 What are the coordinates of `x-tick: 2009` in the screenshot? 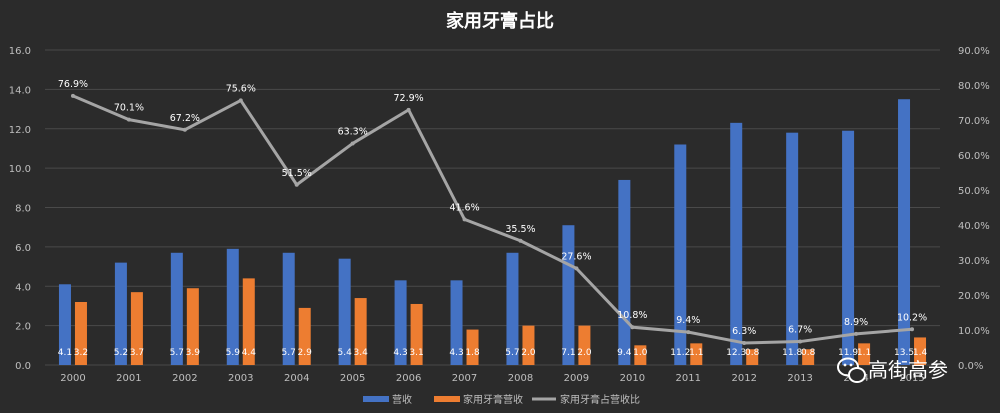 It's located at (576, 378).